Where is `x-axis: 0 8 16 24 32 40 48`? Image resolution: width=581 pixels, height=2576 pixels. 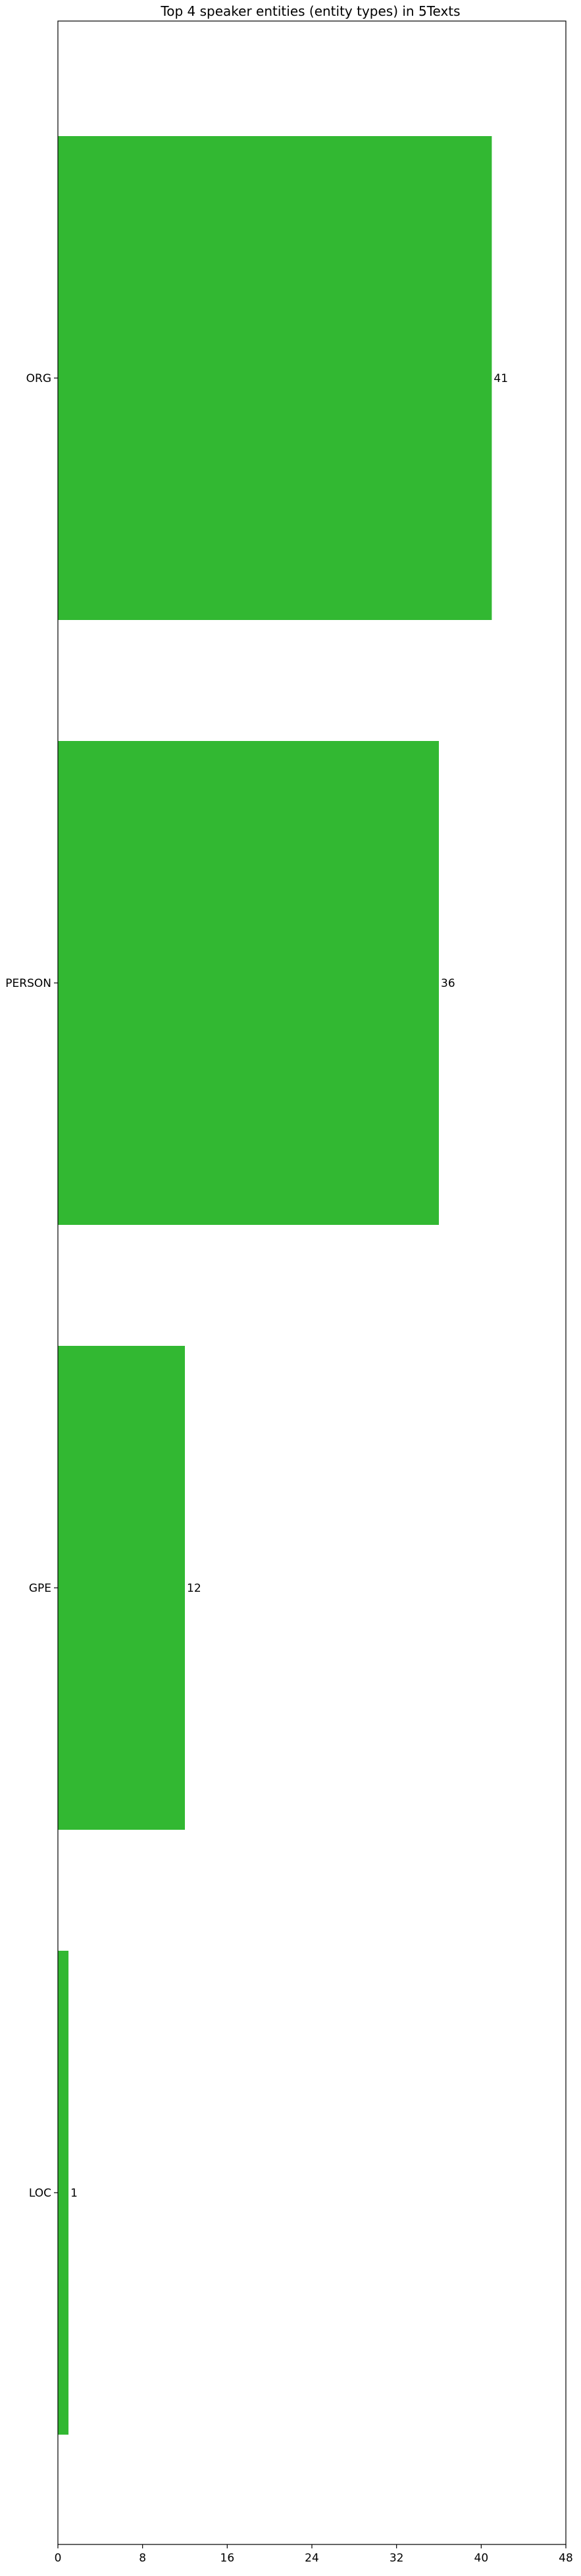 x-axis: 0 8 16 24 32 40 48 is located at coordinates (314, 2554).